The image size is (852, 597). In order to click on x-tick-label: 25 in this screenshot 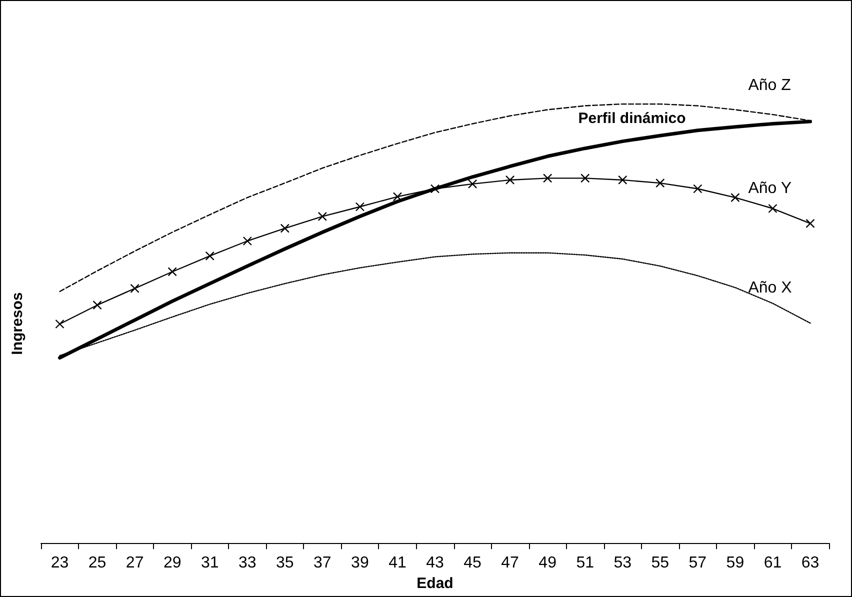, I will do `click(97, 563)`.